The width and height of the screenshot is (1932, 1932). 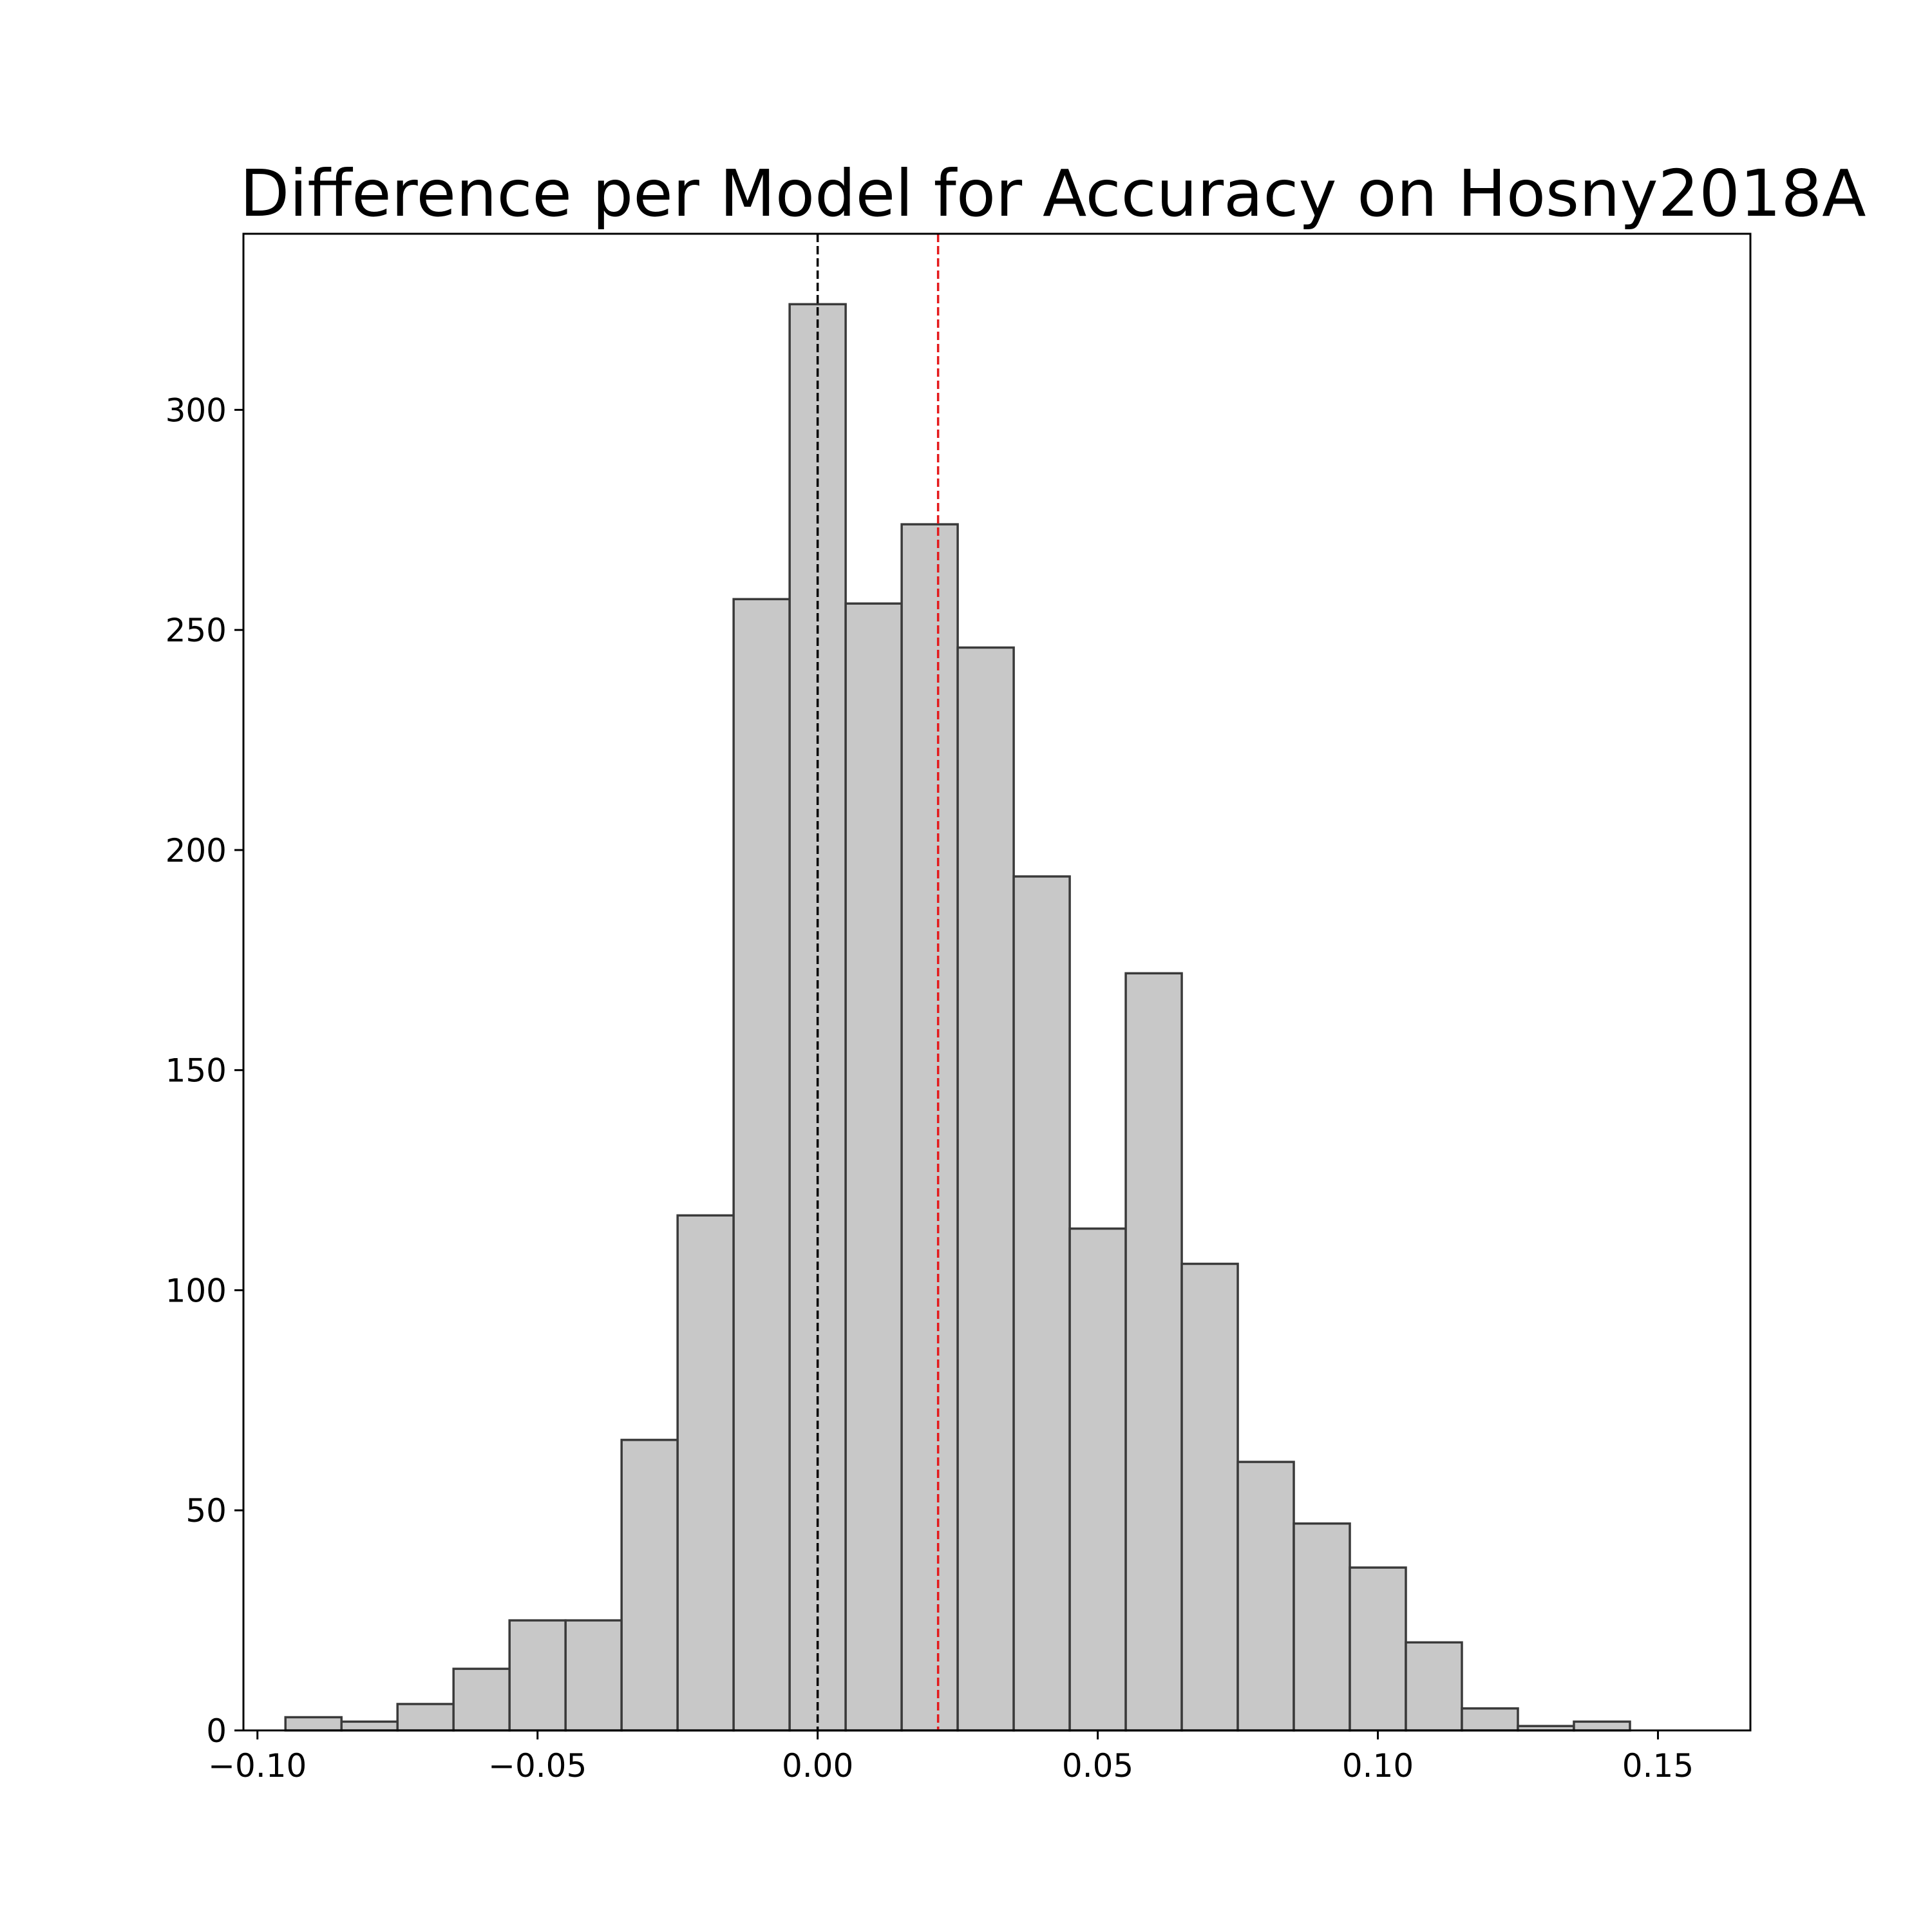 What do you see at coordinates (1378, 1766) in the screenshot?
I see `x-tick-label-4: 0.10` at bounding box center [1378, 1766].